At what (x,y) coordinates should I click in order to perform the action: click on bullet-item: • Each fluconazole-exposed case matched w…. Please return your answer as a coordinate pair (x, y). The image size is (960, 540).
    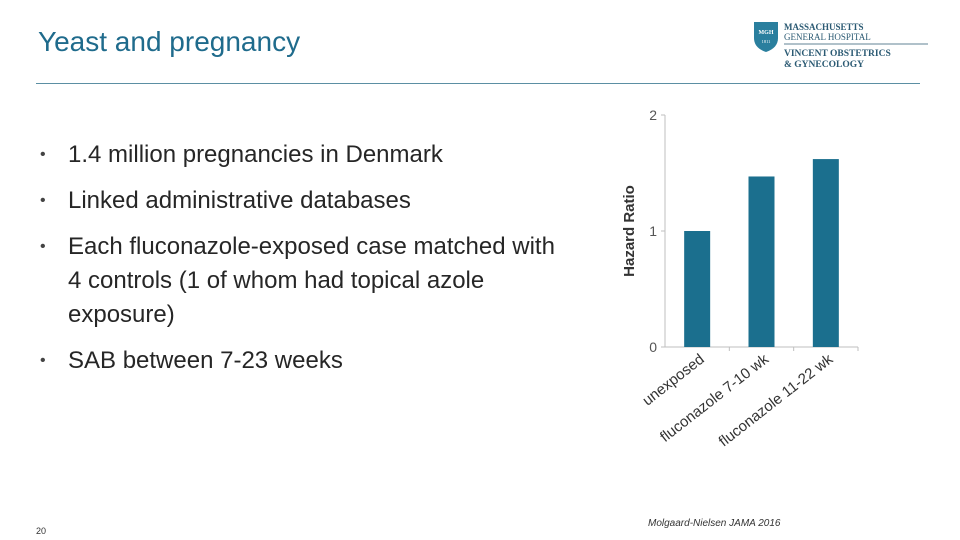
    Looking at the image, I should click on (298, 281).